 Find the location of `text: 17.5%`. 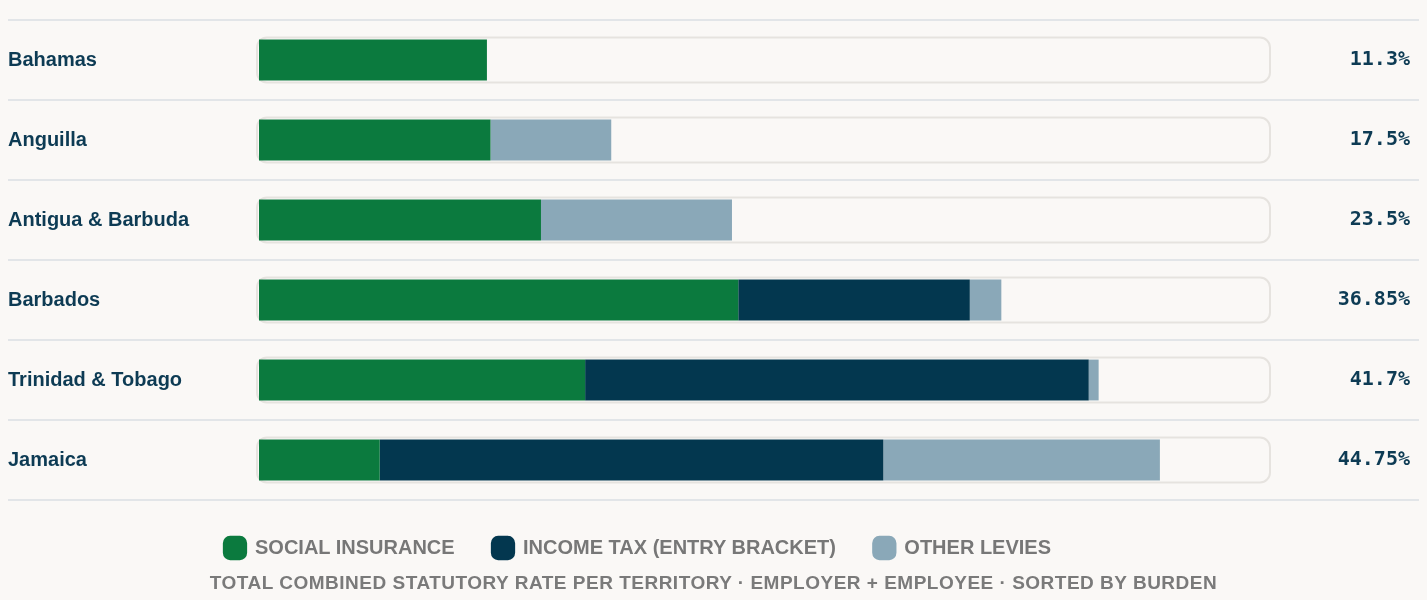

text: 17.5% is located at coordinates (1379, 138).